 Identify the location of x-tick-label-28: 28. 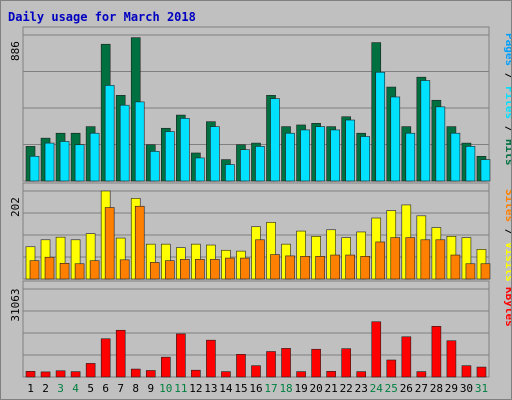
(436, 388).